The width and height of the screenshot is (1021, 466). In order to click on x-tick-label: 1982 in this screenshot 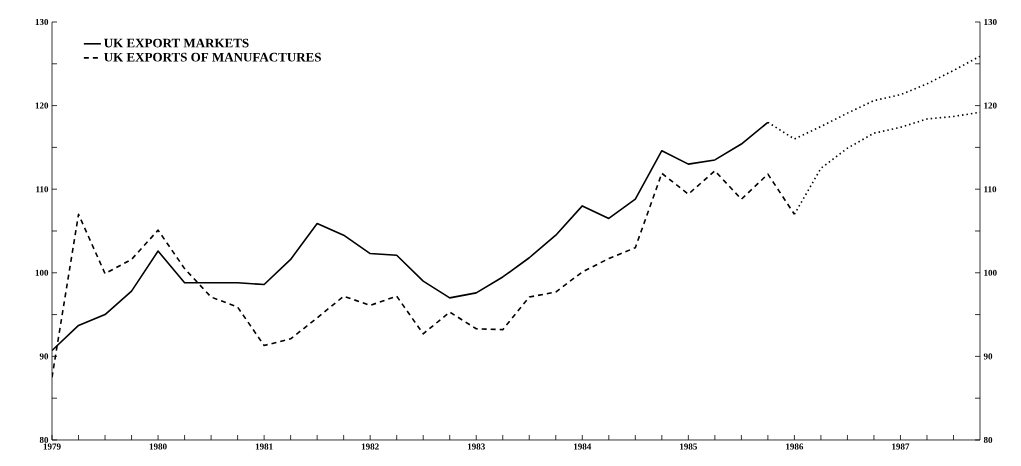, I will do `click(370, 446)`.